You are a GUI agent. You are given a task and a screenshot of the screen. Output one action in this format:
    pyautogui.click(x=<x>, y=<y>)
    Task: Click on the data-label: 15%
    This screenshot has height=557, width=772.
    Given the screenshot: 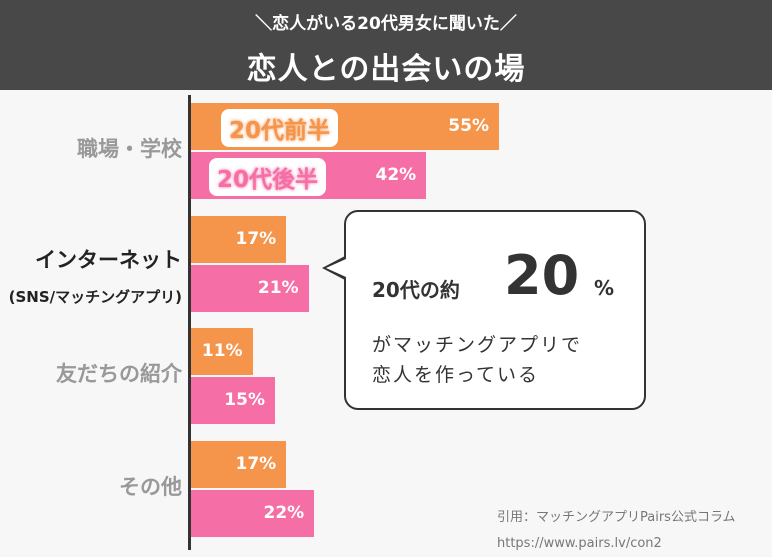 What is the action you would take?
    pyautogui.click(x=244, y=400)
    